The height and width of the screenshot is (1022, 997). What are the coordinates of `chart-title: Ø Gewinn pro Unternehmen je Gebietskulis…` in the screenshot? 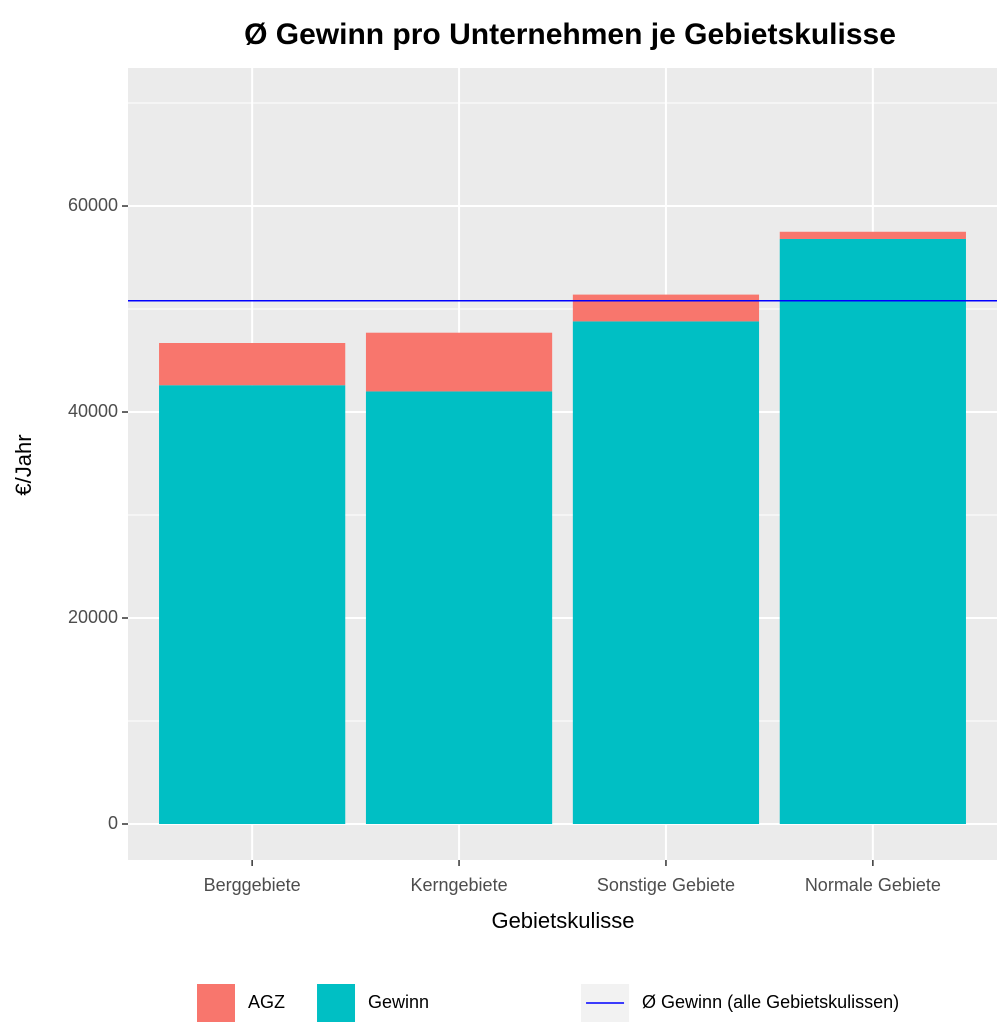 It's located at (570, 34).